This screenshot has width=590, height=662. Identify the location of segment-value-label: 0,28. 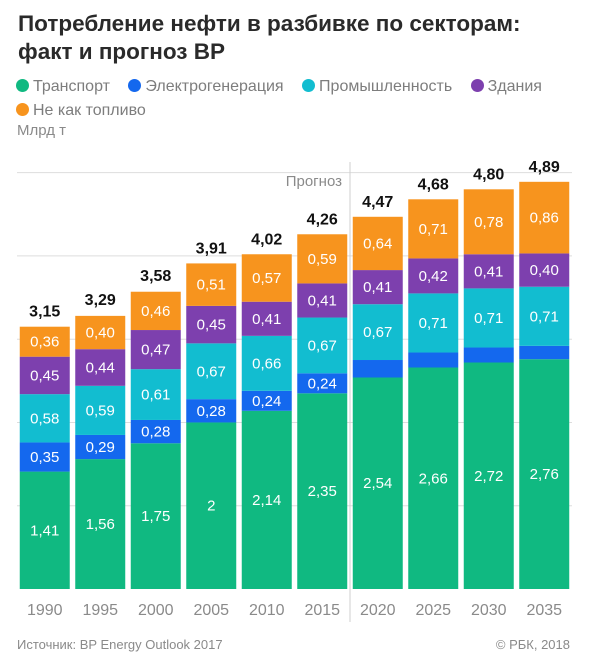
(155, 432).